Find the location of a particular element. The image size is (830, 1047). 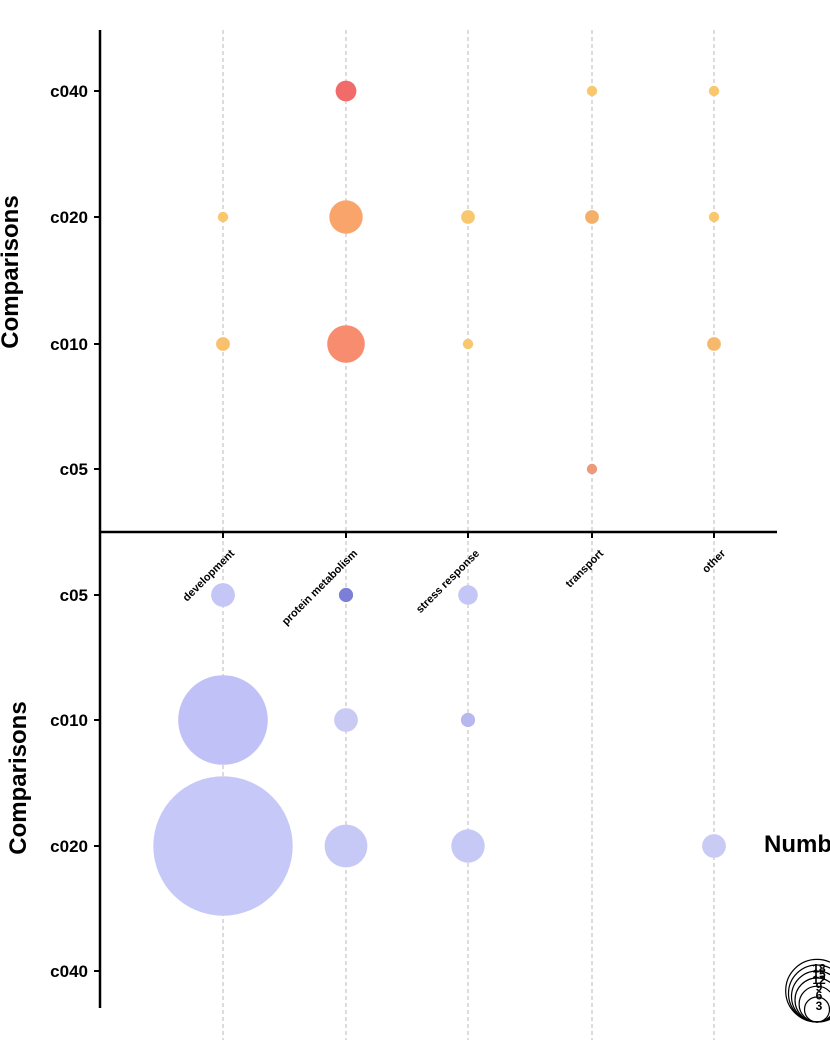

top-ytick-label-c040: c040 is located at coordinates (69, 91).